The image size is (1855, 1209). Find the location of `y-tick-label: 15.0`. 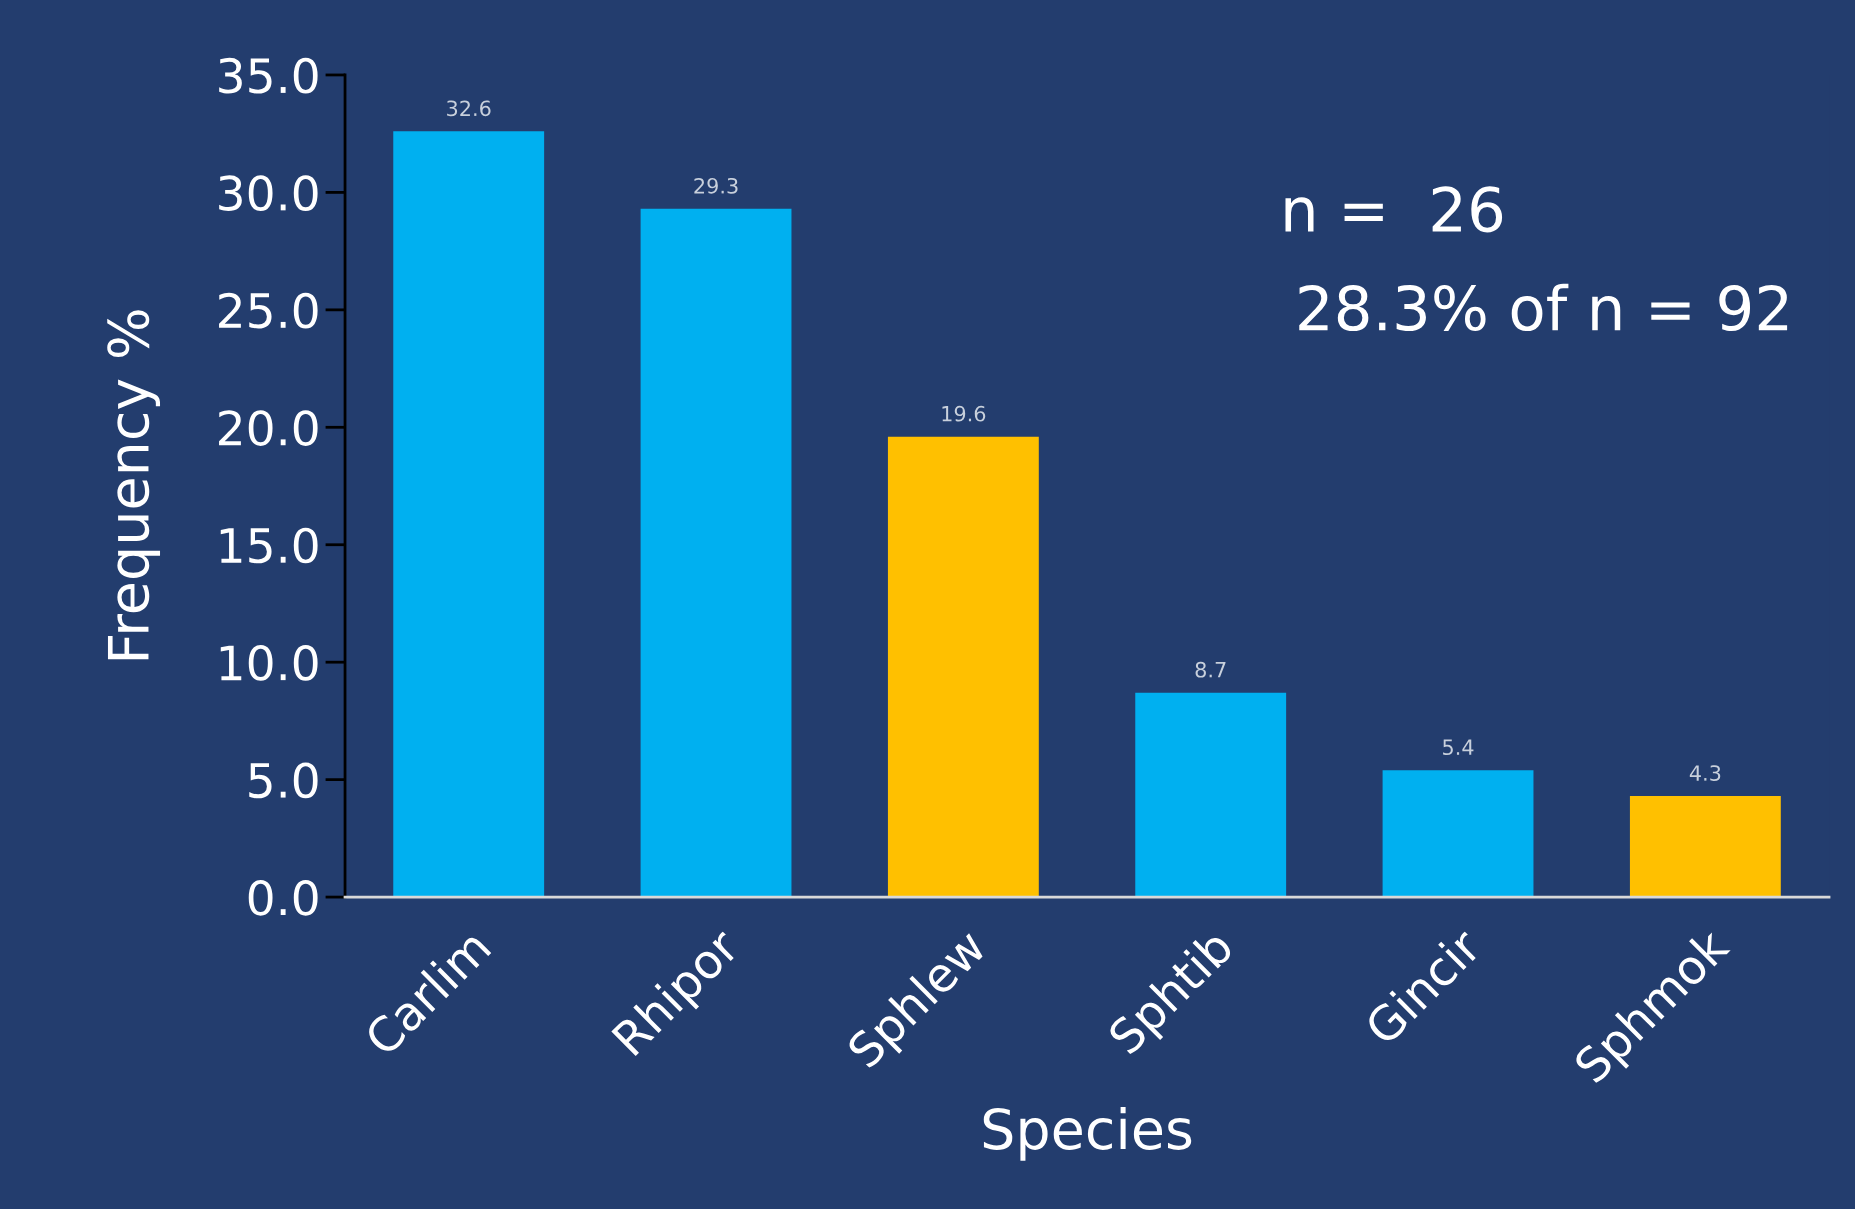

y-tick-label: 15.0 is located at coordinates (269, 545).